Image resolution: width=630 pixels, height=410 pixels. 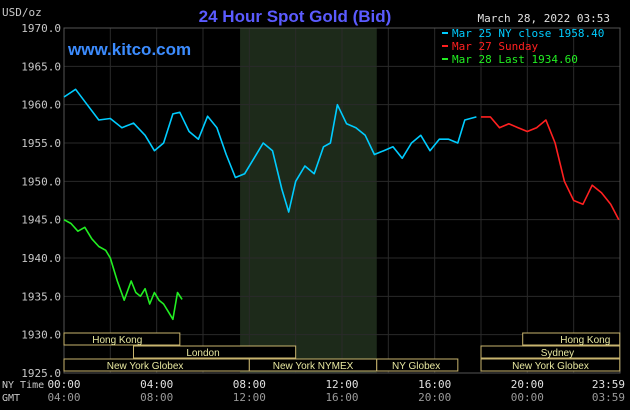 I want to click on chart-title: 24 Hour Spot Gold (Bid), so click(x=295, y=16).